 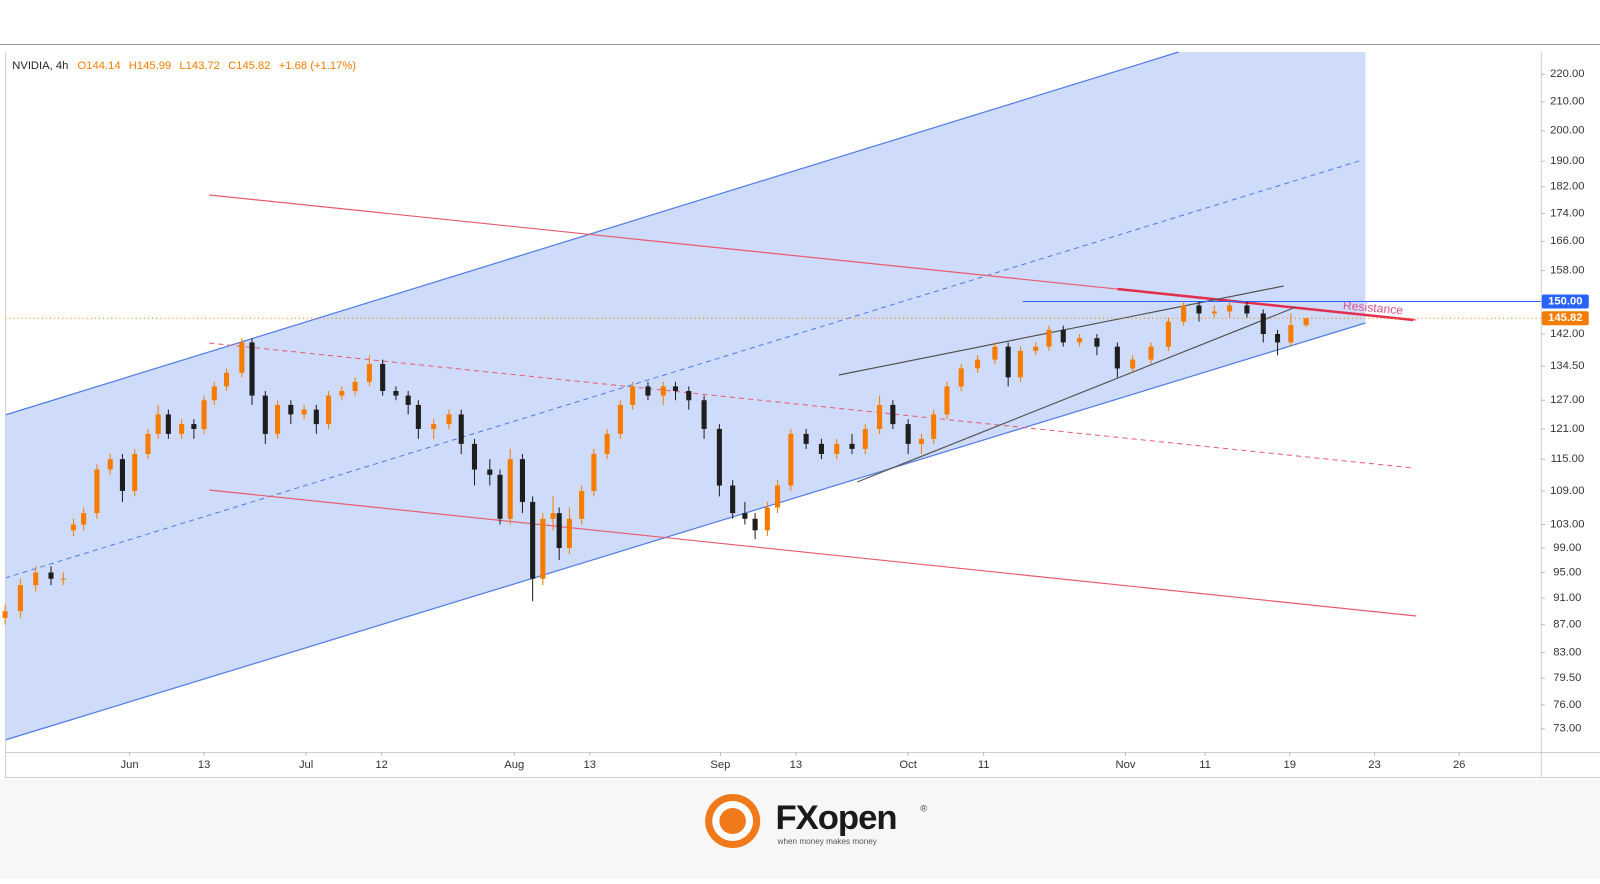 What do you see at coordinates (1374, 765) in the screenshot?
I see `x-tick-label: 23` at bounding box center [1374, 765].